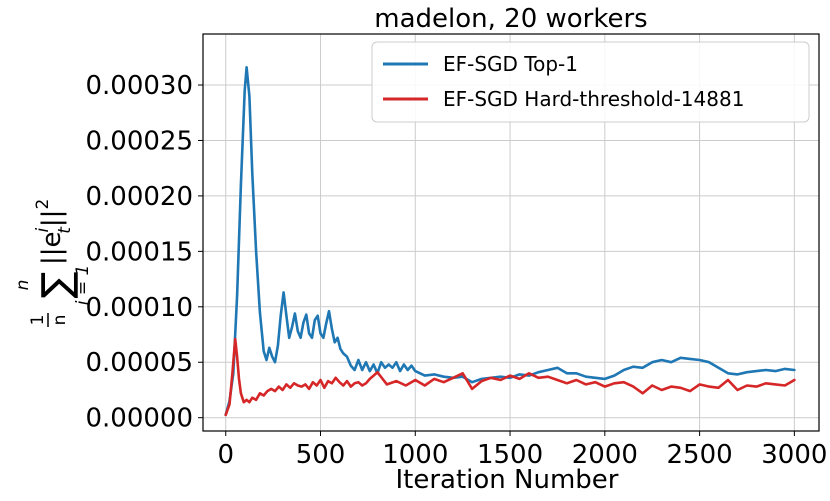  Describe the element at coordinates (65, 230) in the screenshot. I see `y-label-term-sub: t` at that location.